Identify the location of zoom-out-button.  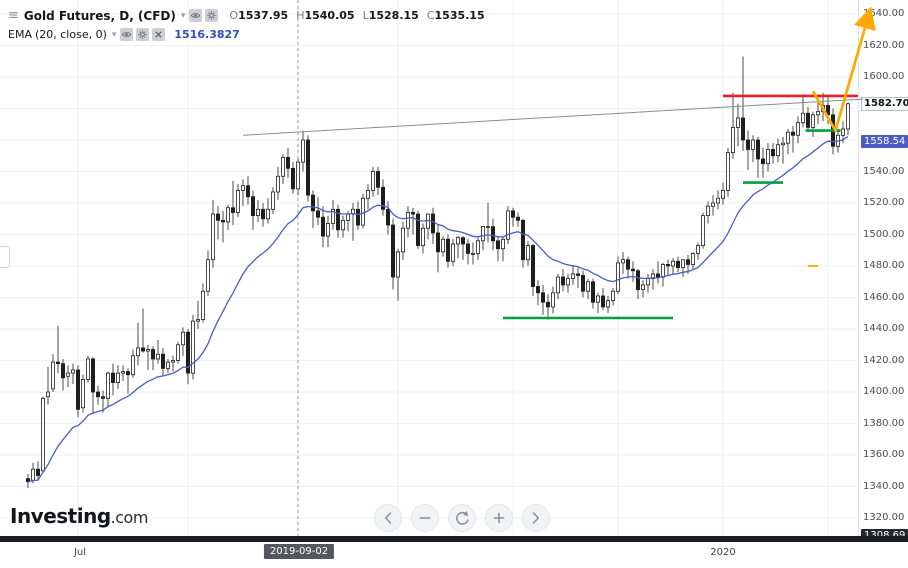
(425, 518).